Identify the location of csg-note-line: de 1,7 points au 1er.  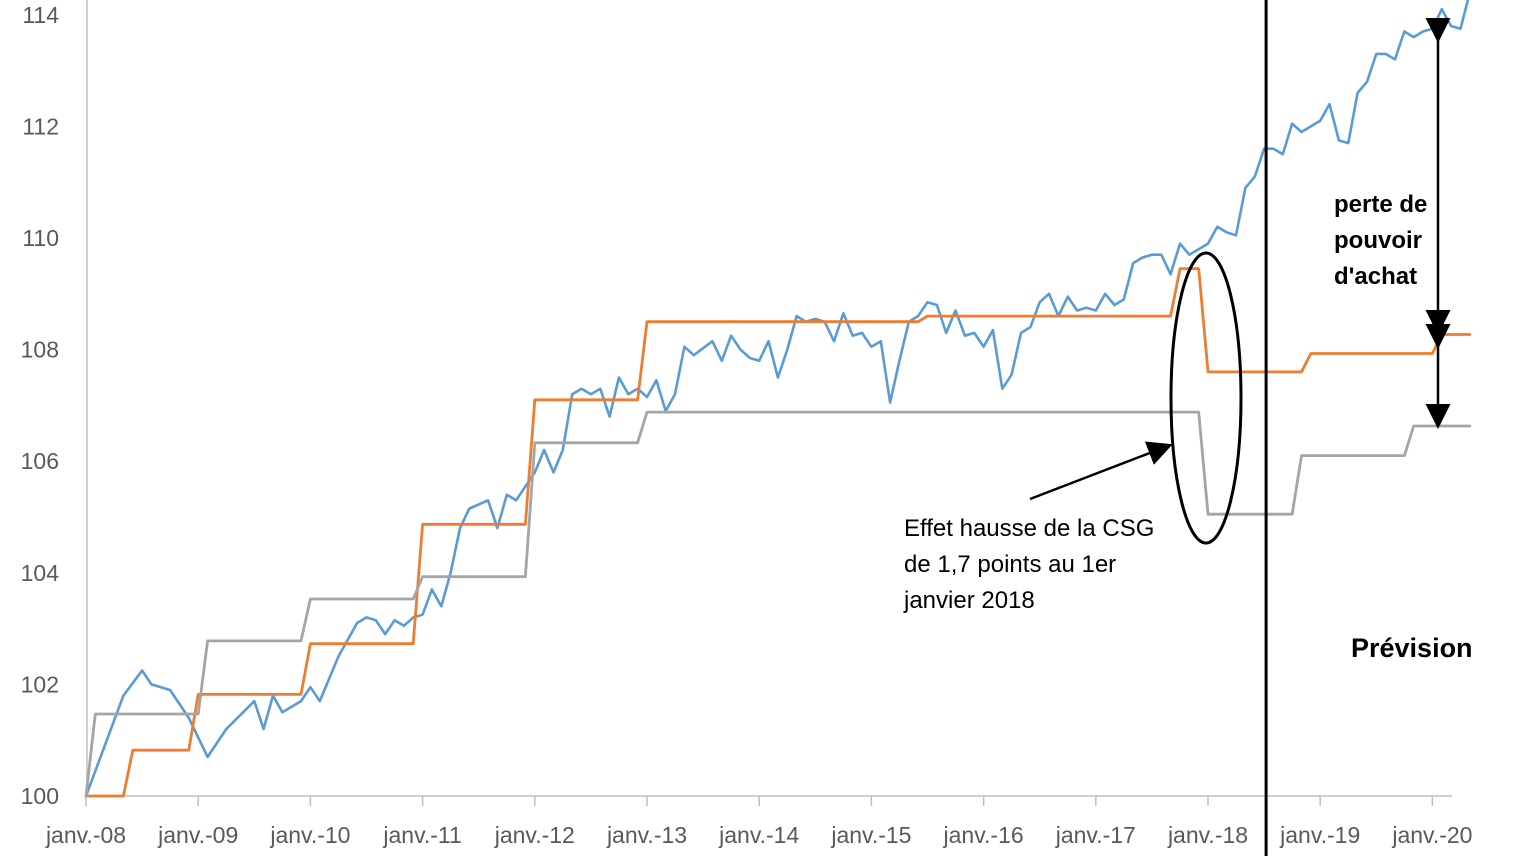
(1010, 564).